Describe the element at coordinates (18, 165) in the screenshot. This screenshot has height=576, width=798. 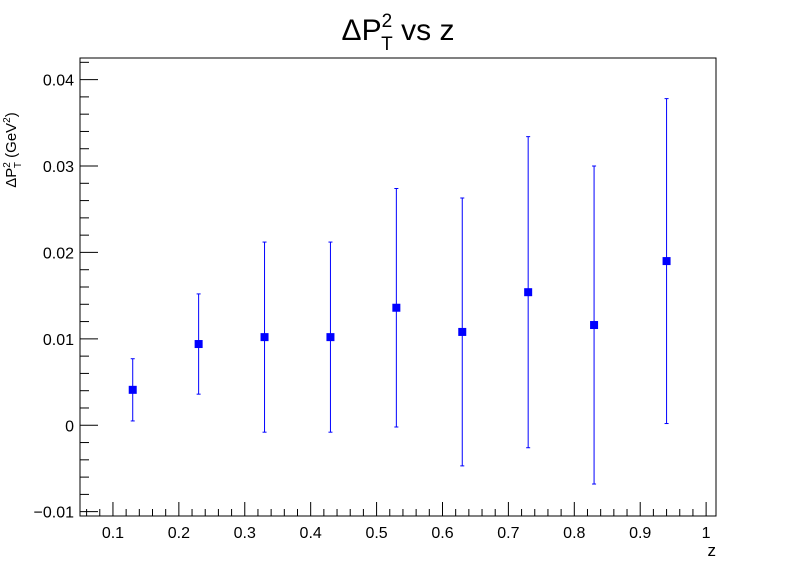
I see `ylabel-subscript: T` at that location.